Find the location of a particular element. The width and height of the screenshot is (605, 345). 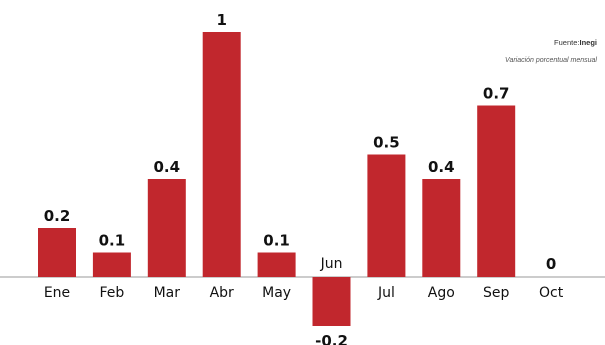

source-name: Inegi is located at coordinates (588, 42).